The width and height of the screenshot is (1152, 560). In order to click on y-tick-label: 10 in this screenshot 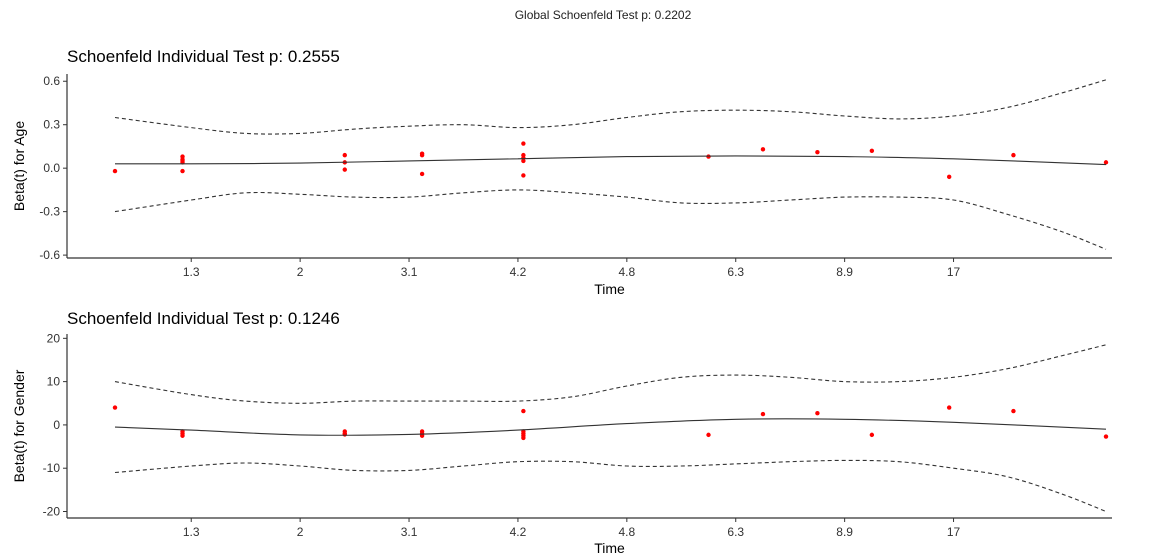, I will do `click(54, 382)`.